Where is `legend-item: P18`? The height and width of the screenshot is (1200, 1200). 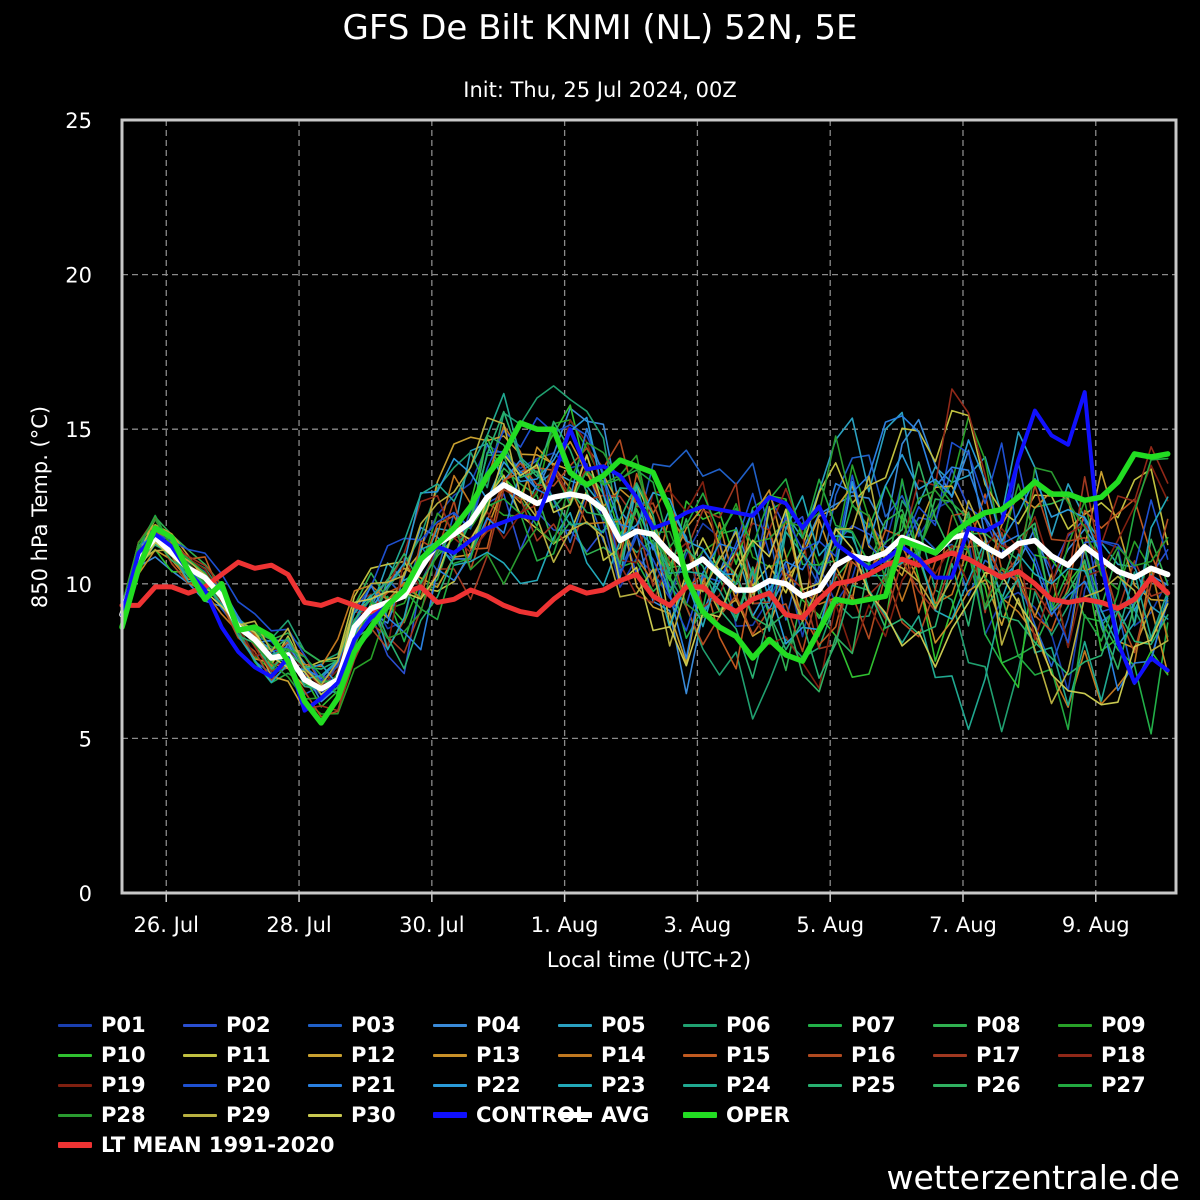 legend-item: P18 is located at coordinates (1102, 1055).